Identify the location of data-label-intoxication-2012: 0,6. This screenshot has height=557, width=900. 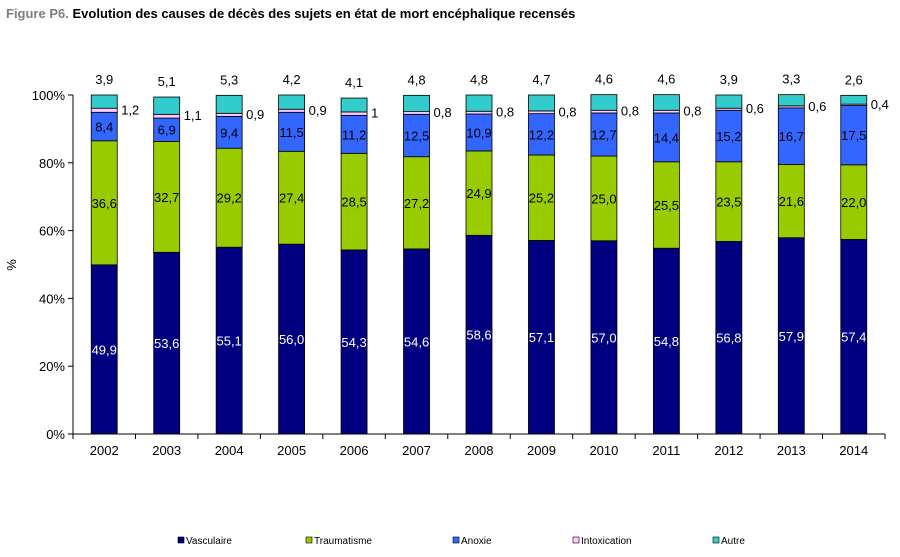
(755, 108).